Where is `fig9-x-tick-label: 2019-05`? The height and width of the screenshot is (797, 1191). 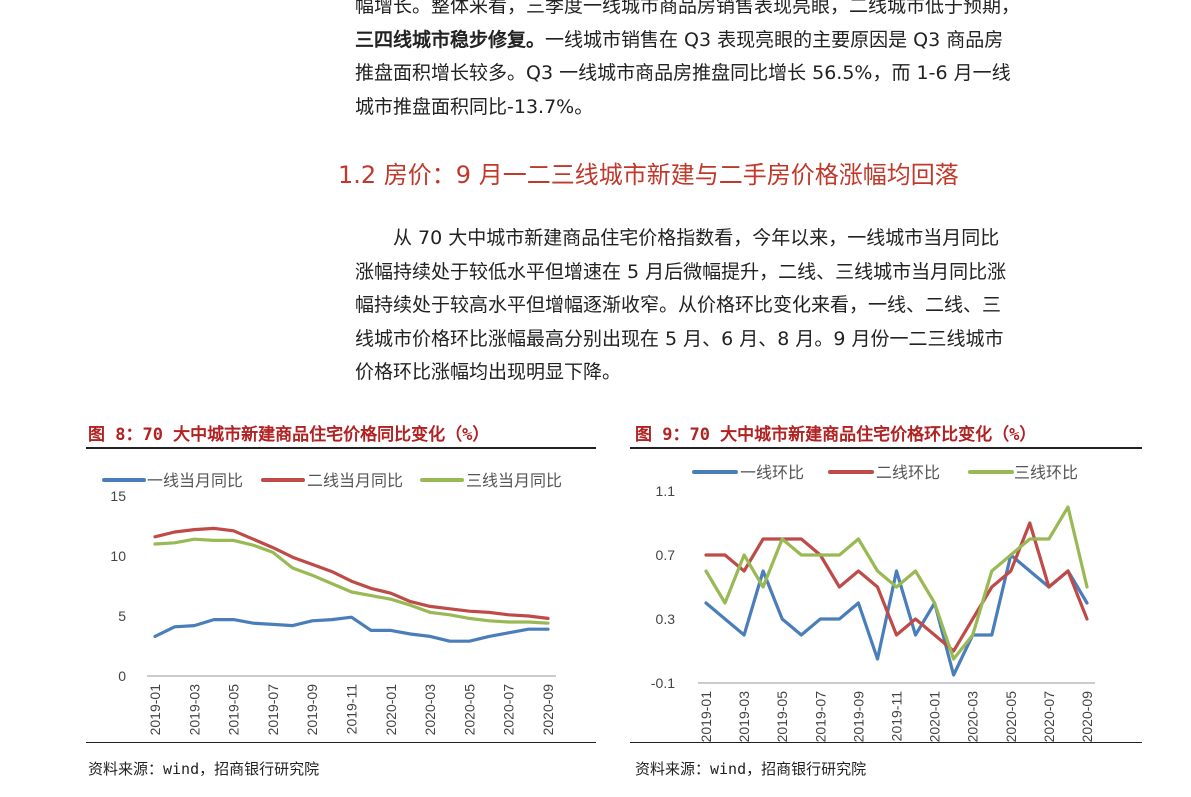 fig9-x-tick-label: 2019-05 is located at coordinates (782, 717).